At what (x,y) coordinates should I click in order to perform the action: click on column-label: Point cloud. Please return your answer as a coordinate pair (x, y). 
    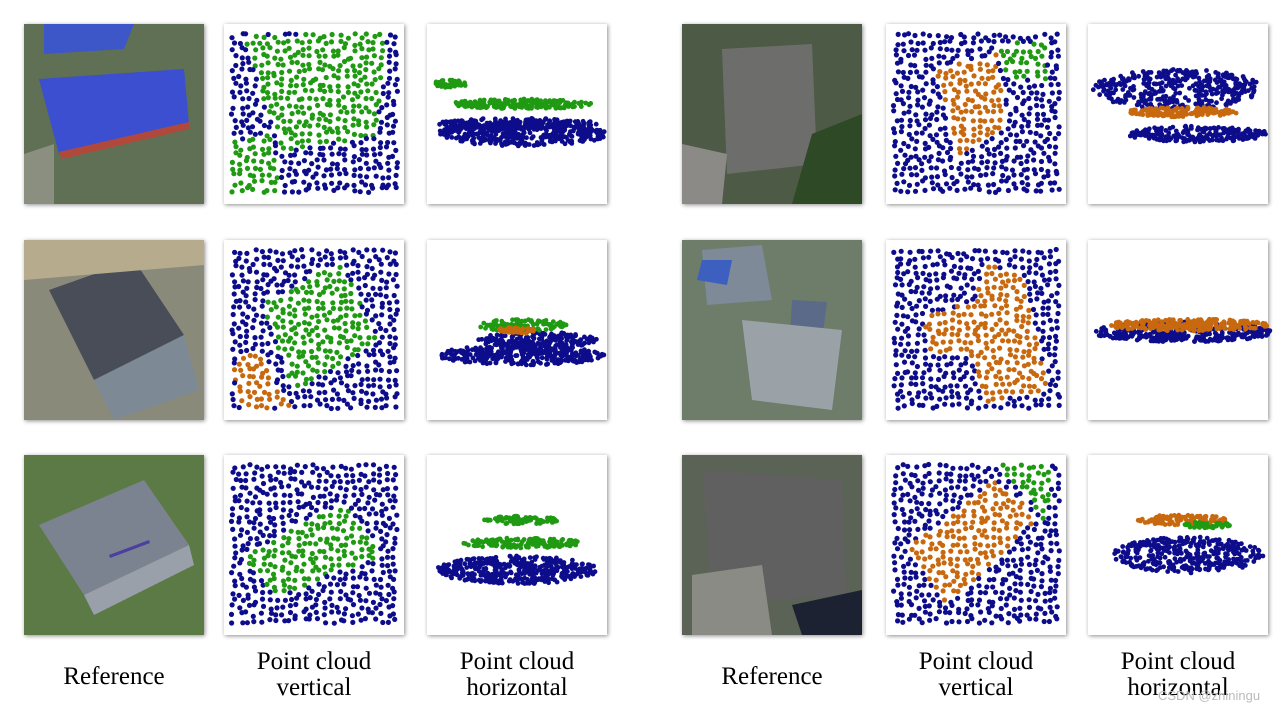
    Looking at the image, I should click on (314, 661).